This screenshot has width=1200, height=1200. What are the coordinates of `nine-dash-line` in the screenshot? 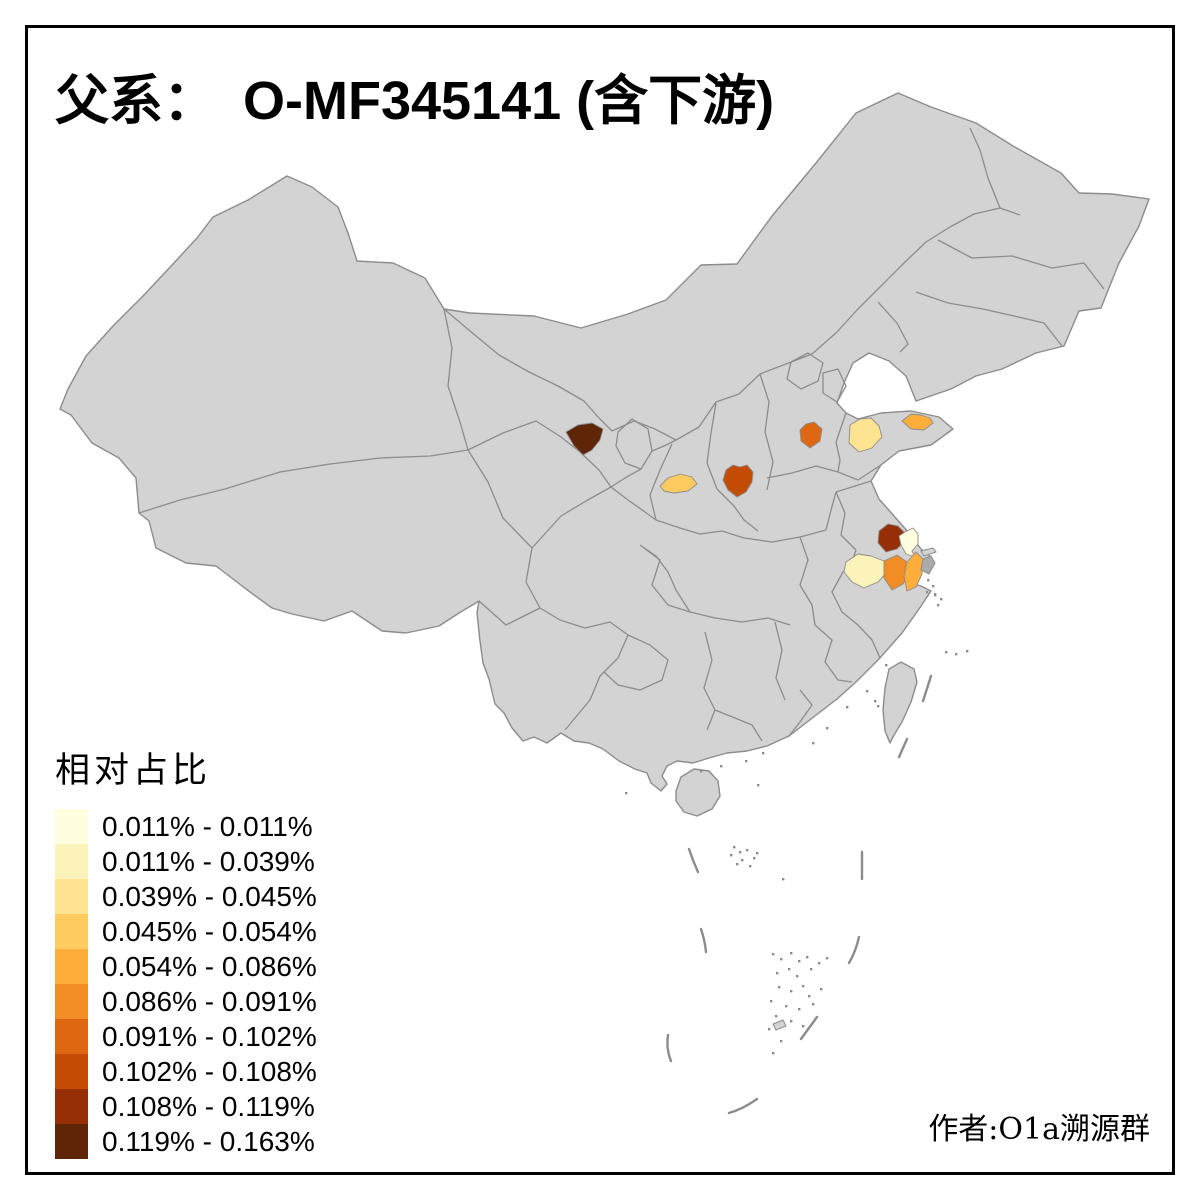 It's located at (799, 894).